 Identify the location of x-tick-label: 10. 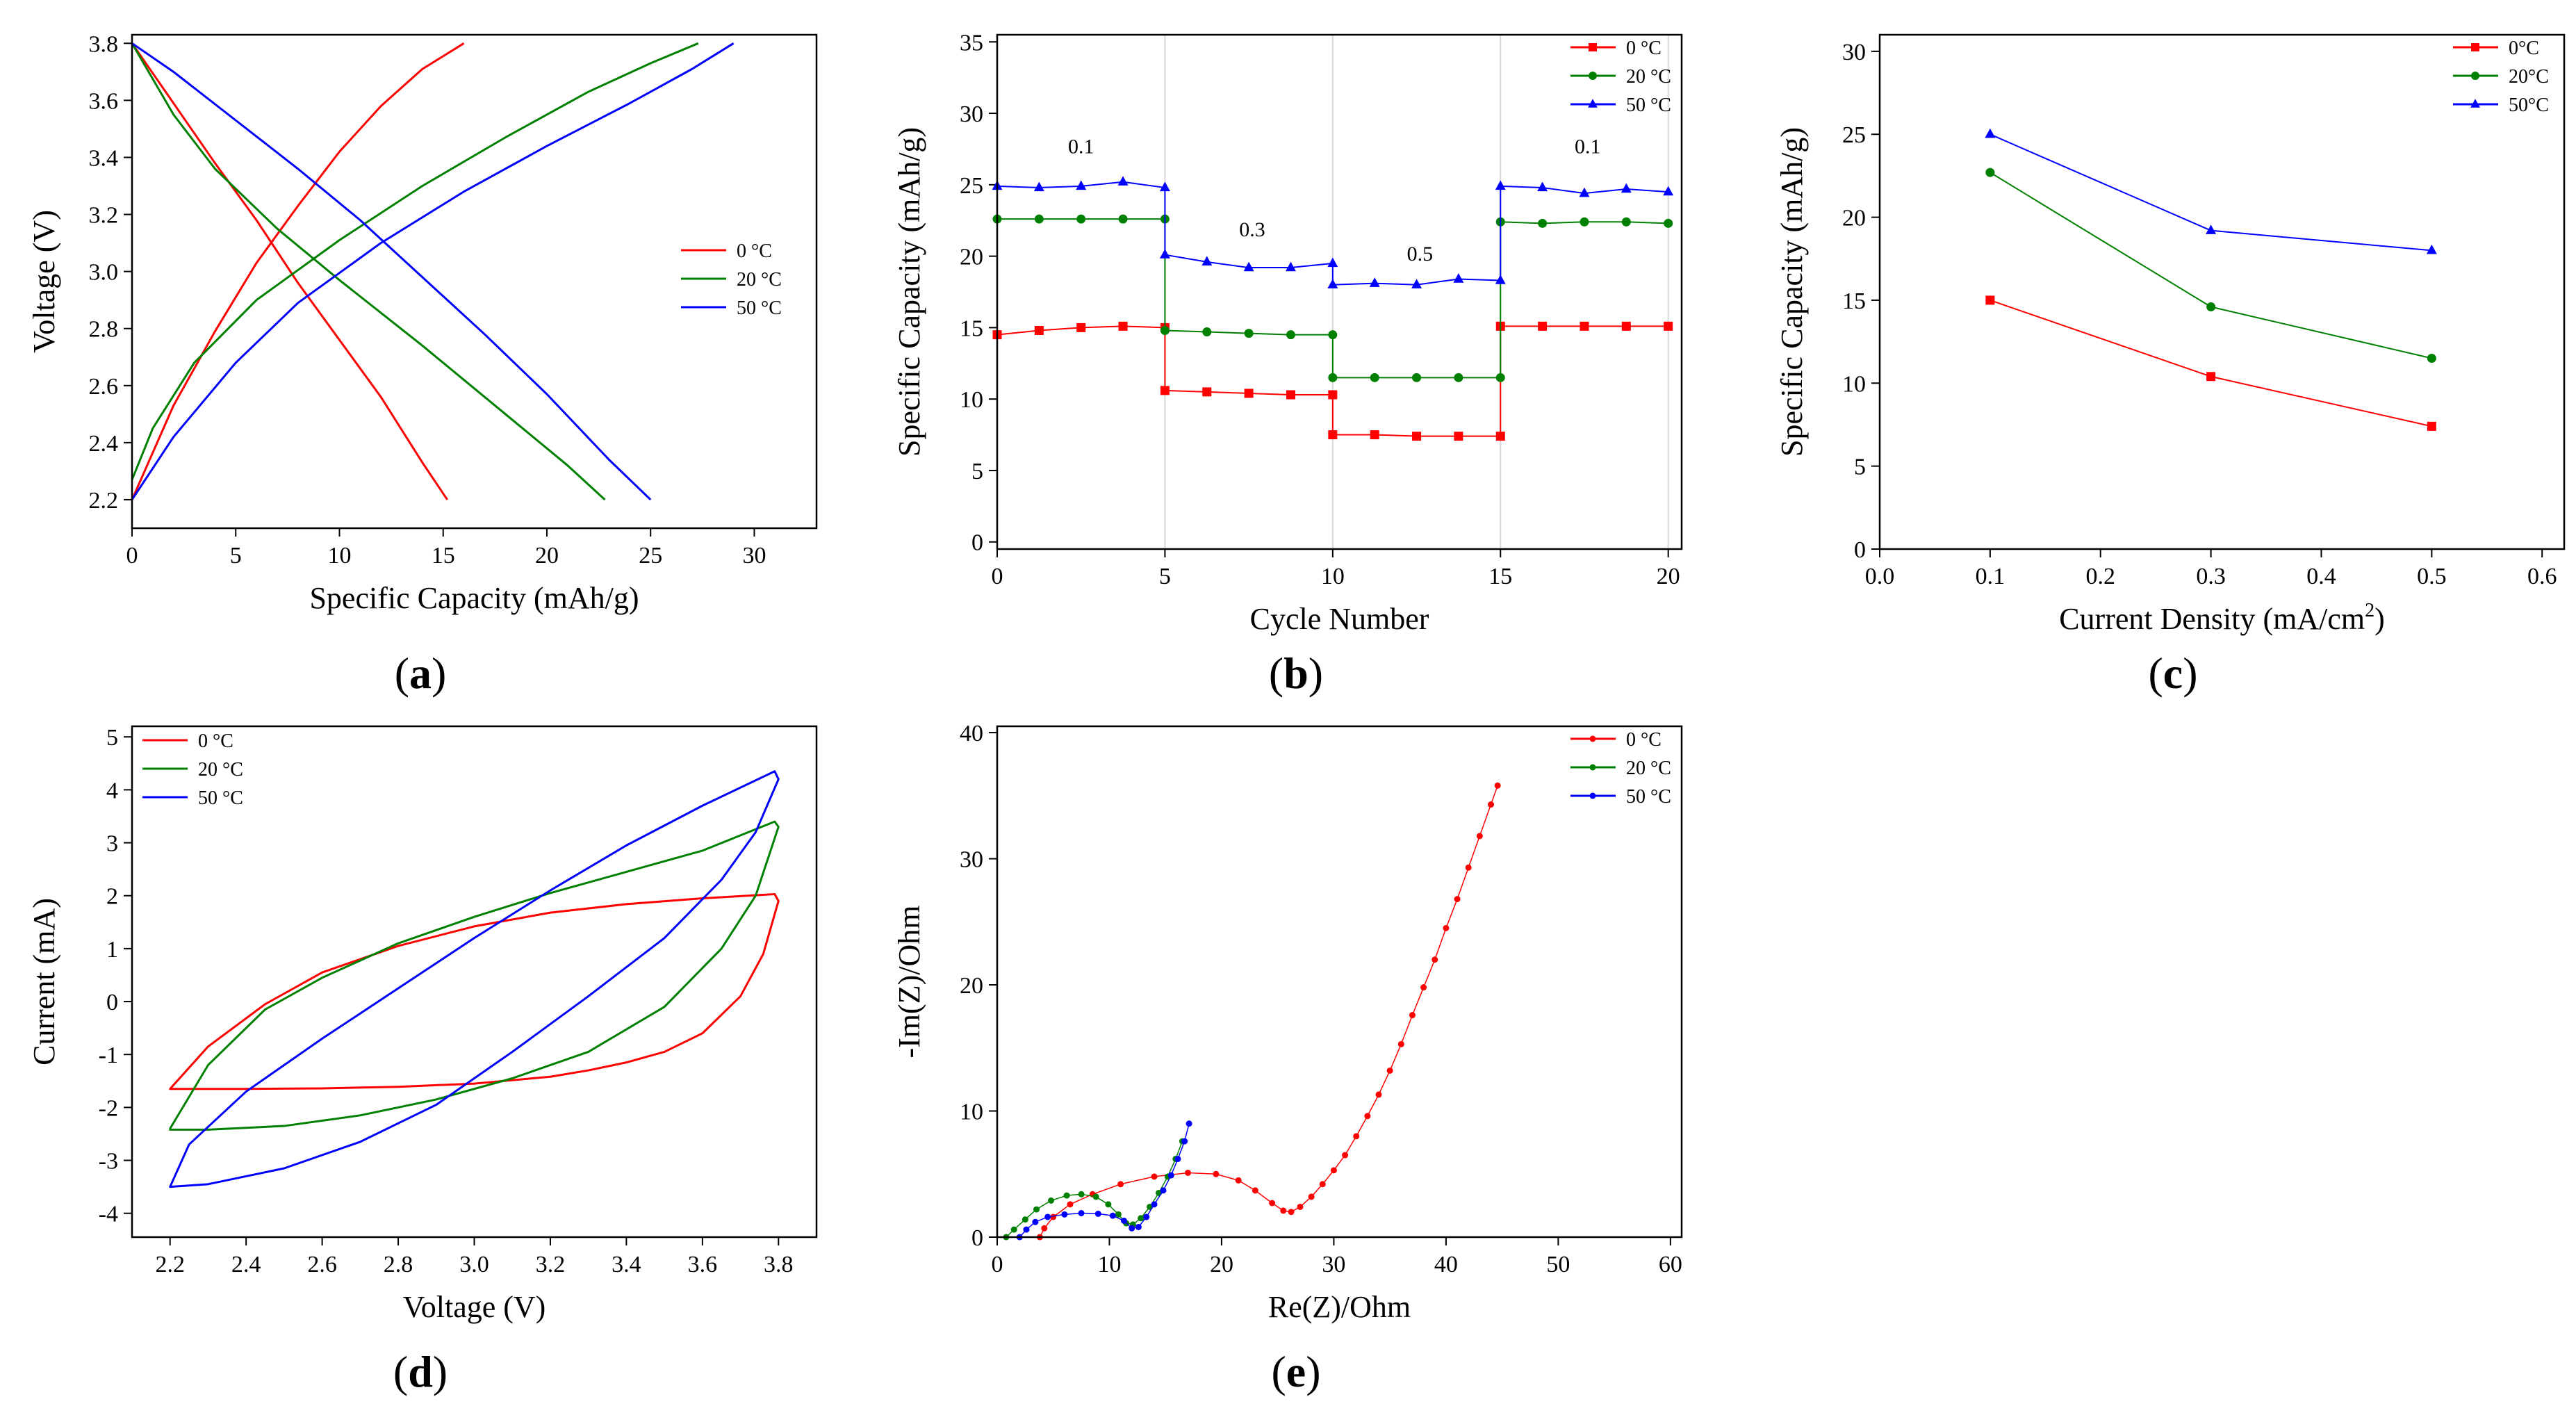
(1109, 1264).